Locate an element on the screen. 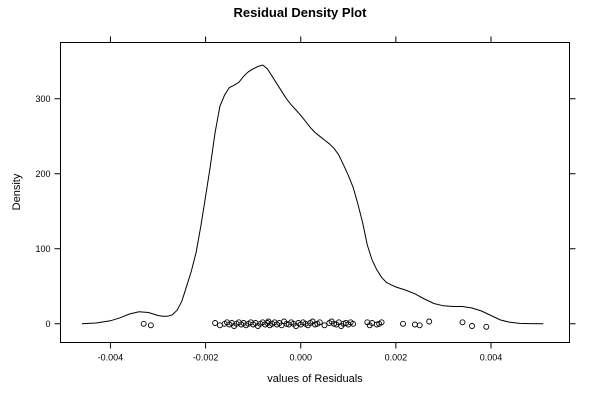  x-tick-label: 0.002 is located at coordinates (396, 358).